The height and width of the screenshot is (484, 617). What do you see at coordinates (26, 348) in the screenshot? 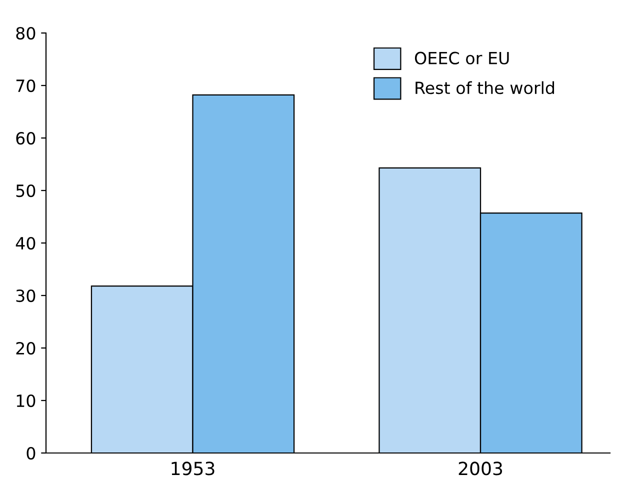
I see `y-tick-label: 20` at bounding box center [26, 348].